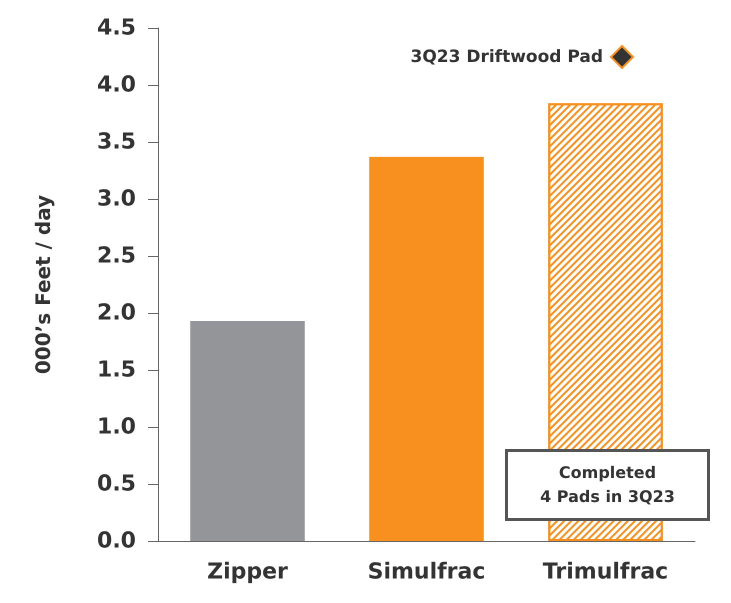 The image size is (731, 603). I want to click on y-tick-label: 3.0, so click(116, 199).